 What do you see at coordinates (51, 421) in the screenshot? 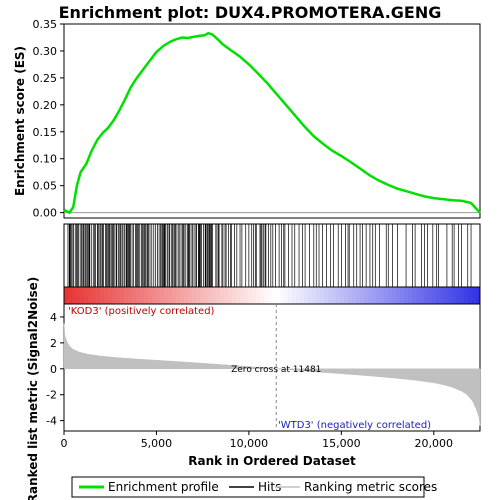
I see `rank-y-tick-label: -4` at bounding box center [51, 421].